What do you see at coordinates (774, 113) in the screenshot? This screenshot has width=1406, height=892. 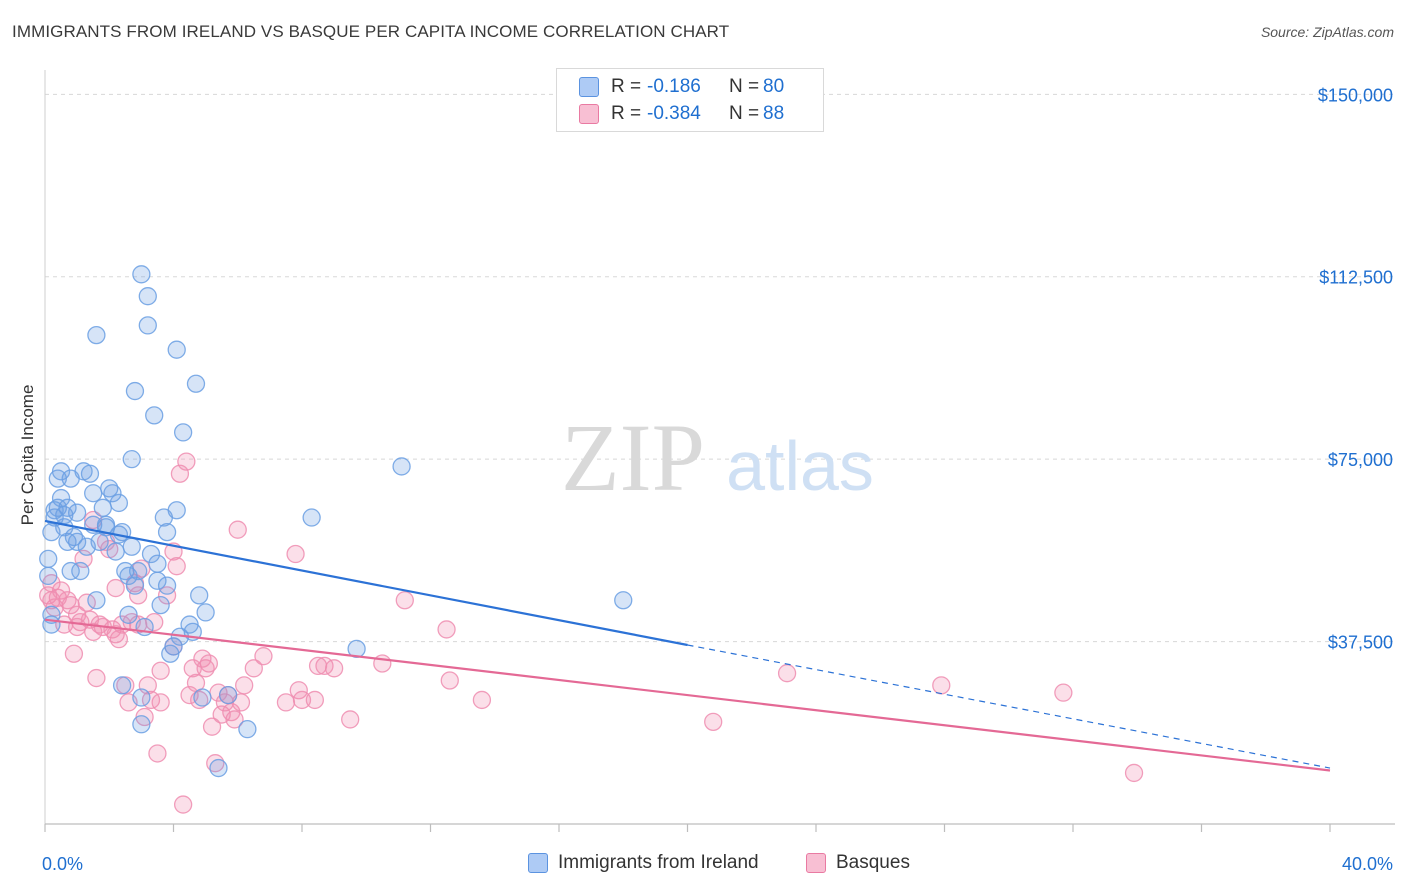 I see `legend-n-value-basques: 88` at bounding box center [774, 113].